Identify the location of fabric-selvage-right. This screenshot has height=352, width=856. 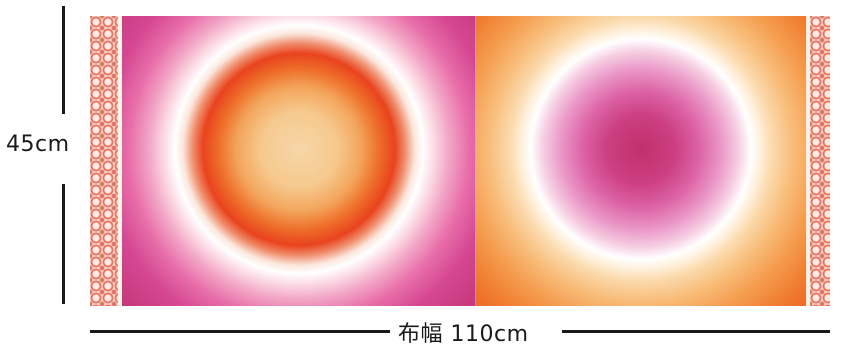
(818, 161).